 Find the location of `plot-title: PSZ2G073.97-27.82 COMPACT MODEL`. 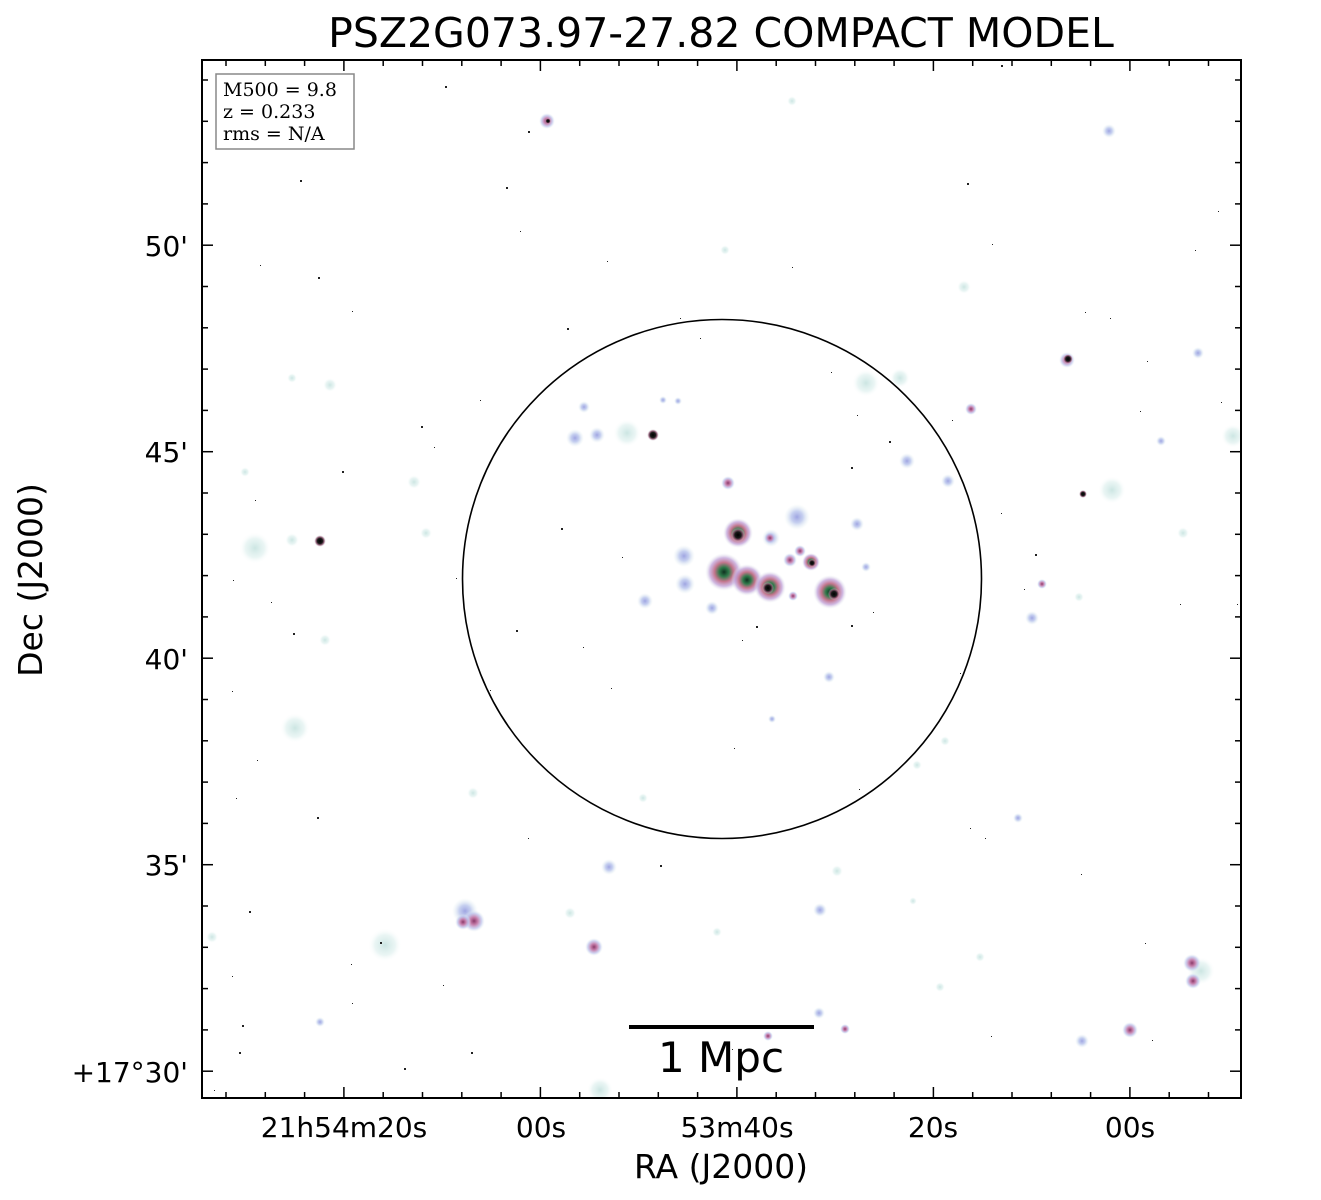

plot-title: PSZ2G073.97-27.82 COMPACT MODEL is located at coordinates (721, 33).